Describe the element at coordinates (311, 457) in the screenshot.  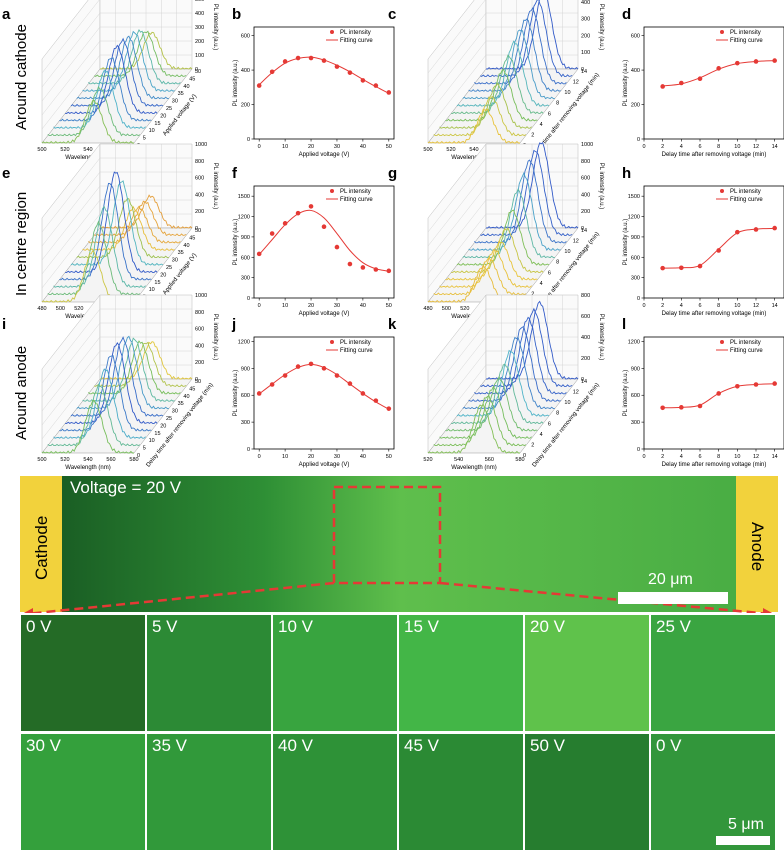
I see `x-tick-label: 20` at that location.